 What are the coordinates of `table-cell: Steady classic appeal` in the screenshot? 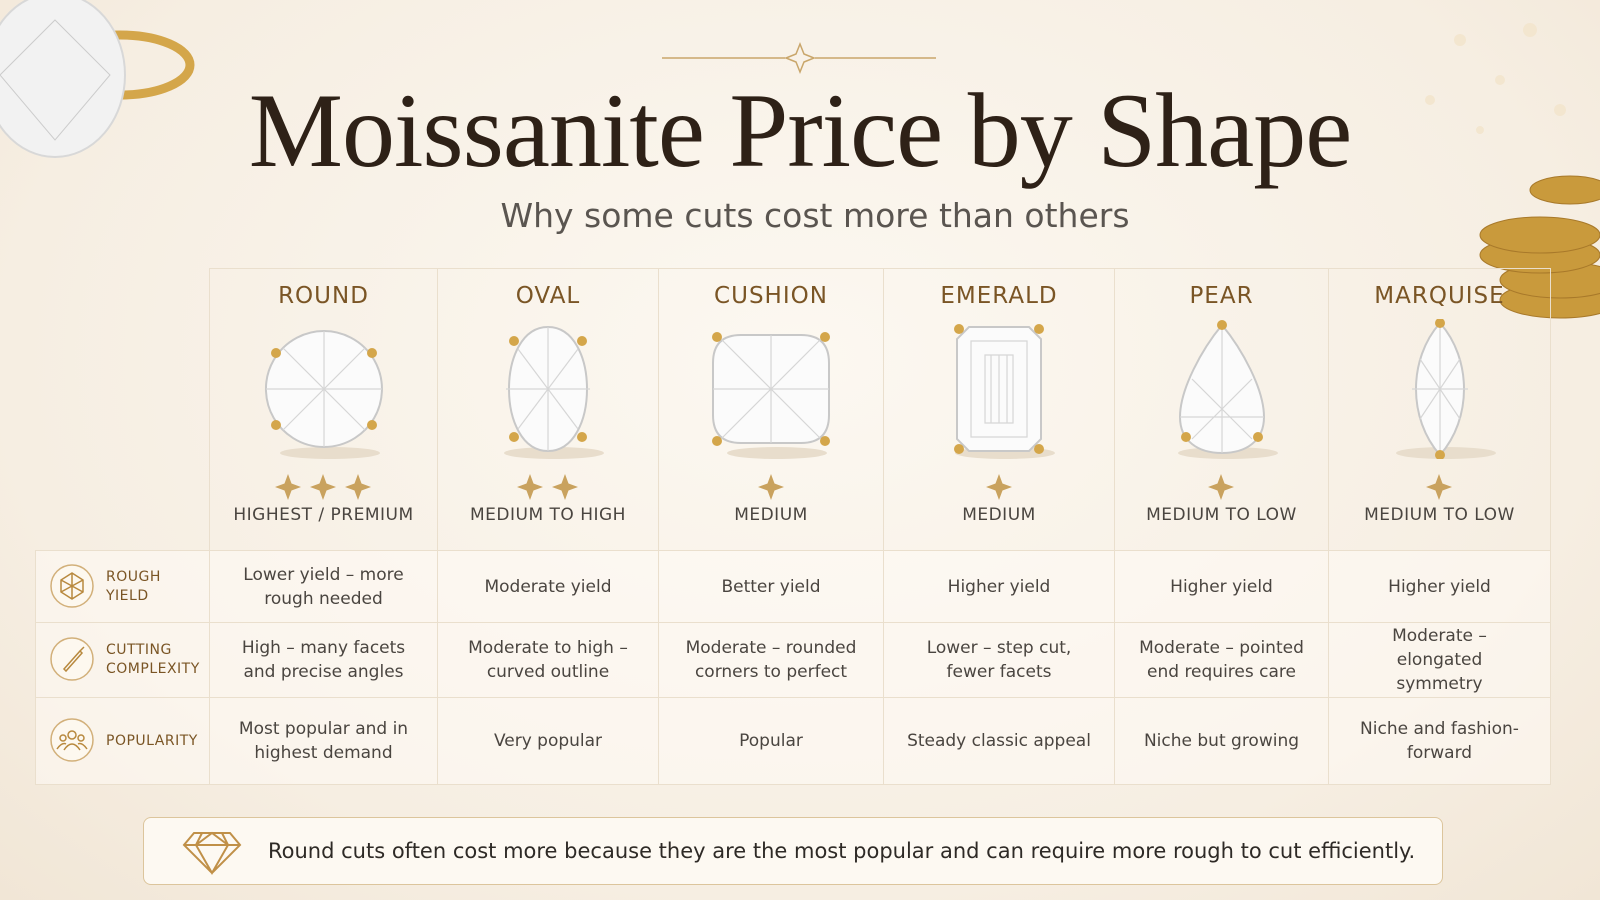 It's located at (998, 741).